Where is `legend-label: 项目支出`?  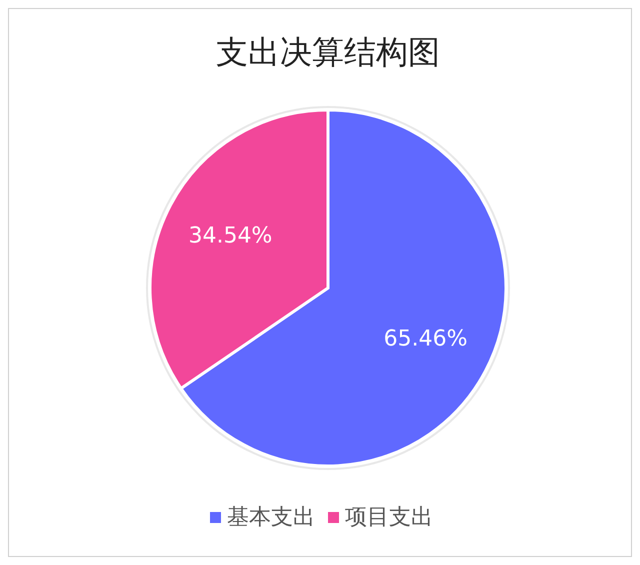
legend-label: 项目支出 is located at coordinates (389, 517).